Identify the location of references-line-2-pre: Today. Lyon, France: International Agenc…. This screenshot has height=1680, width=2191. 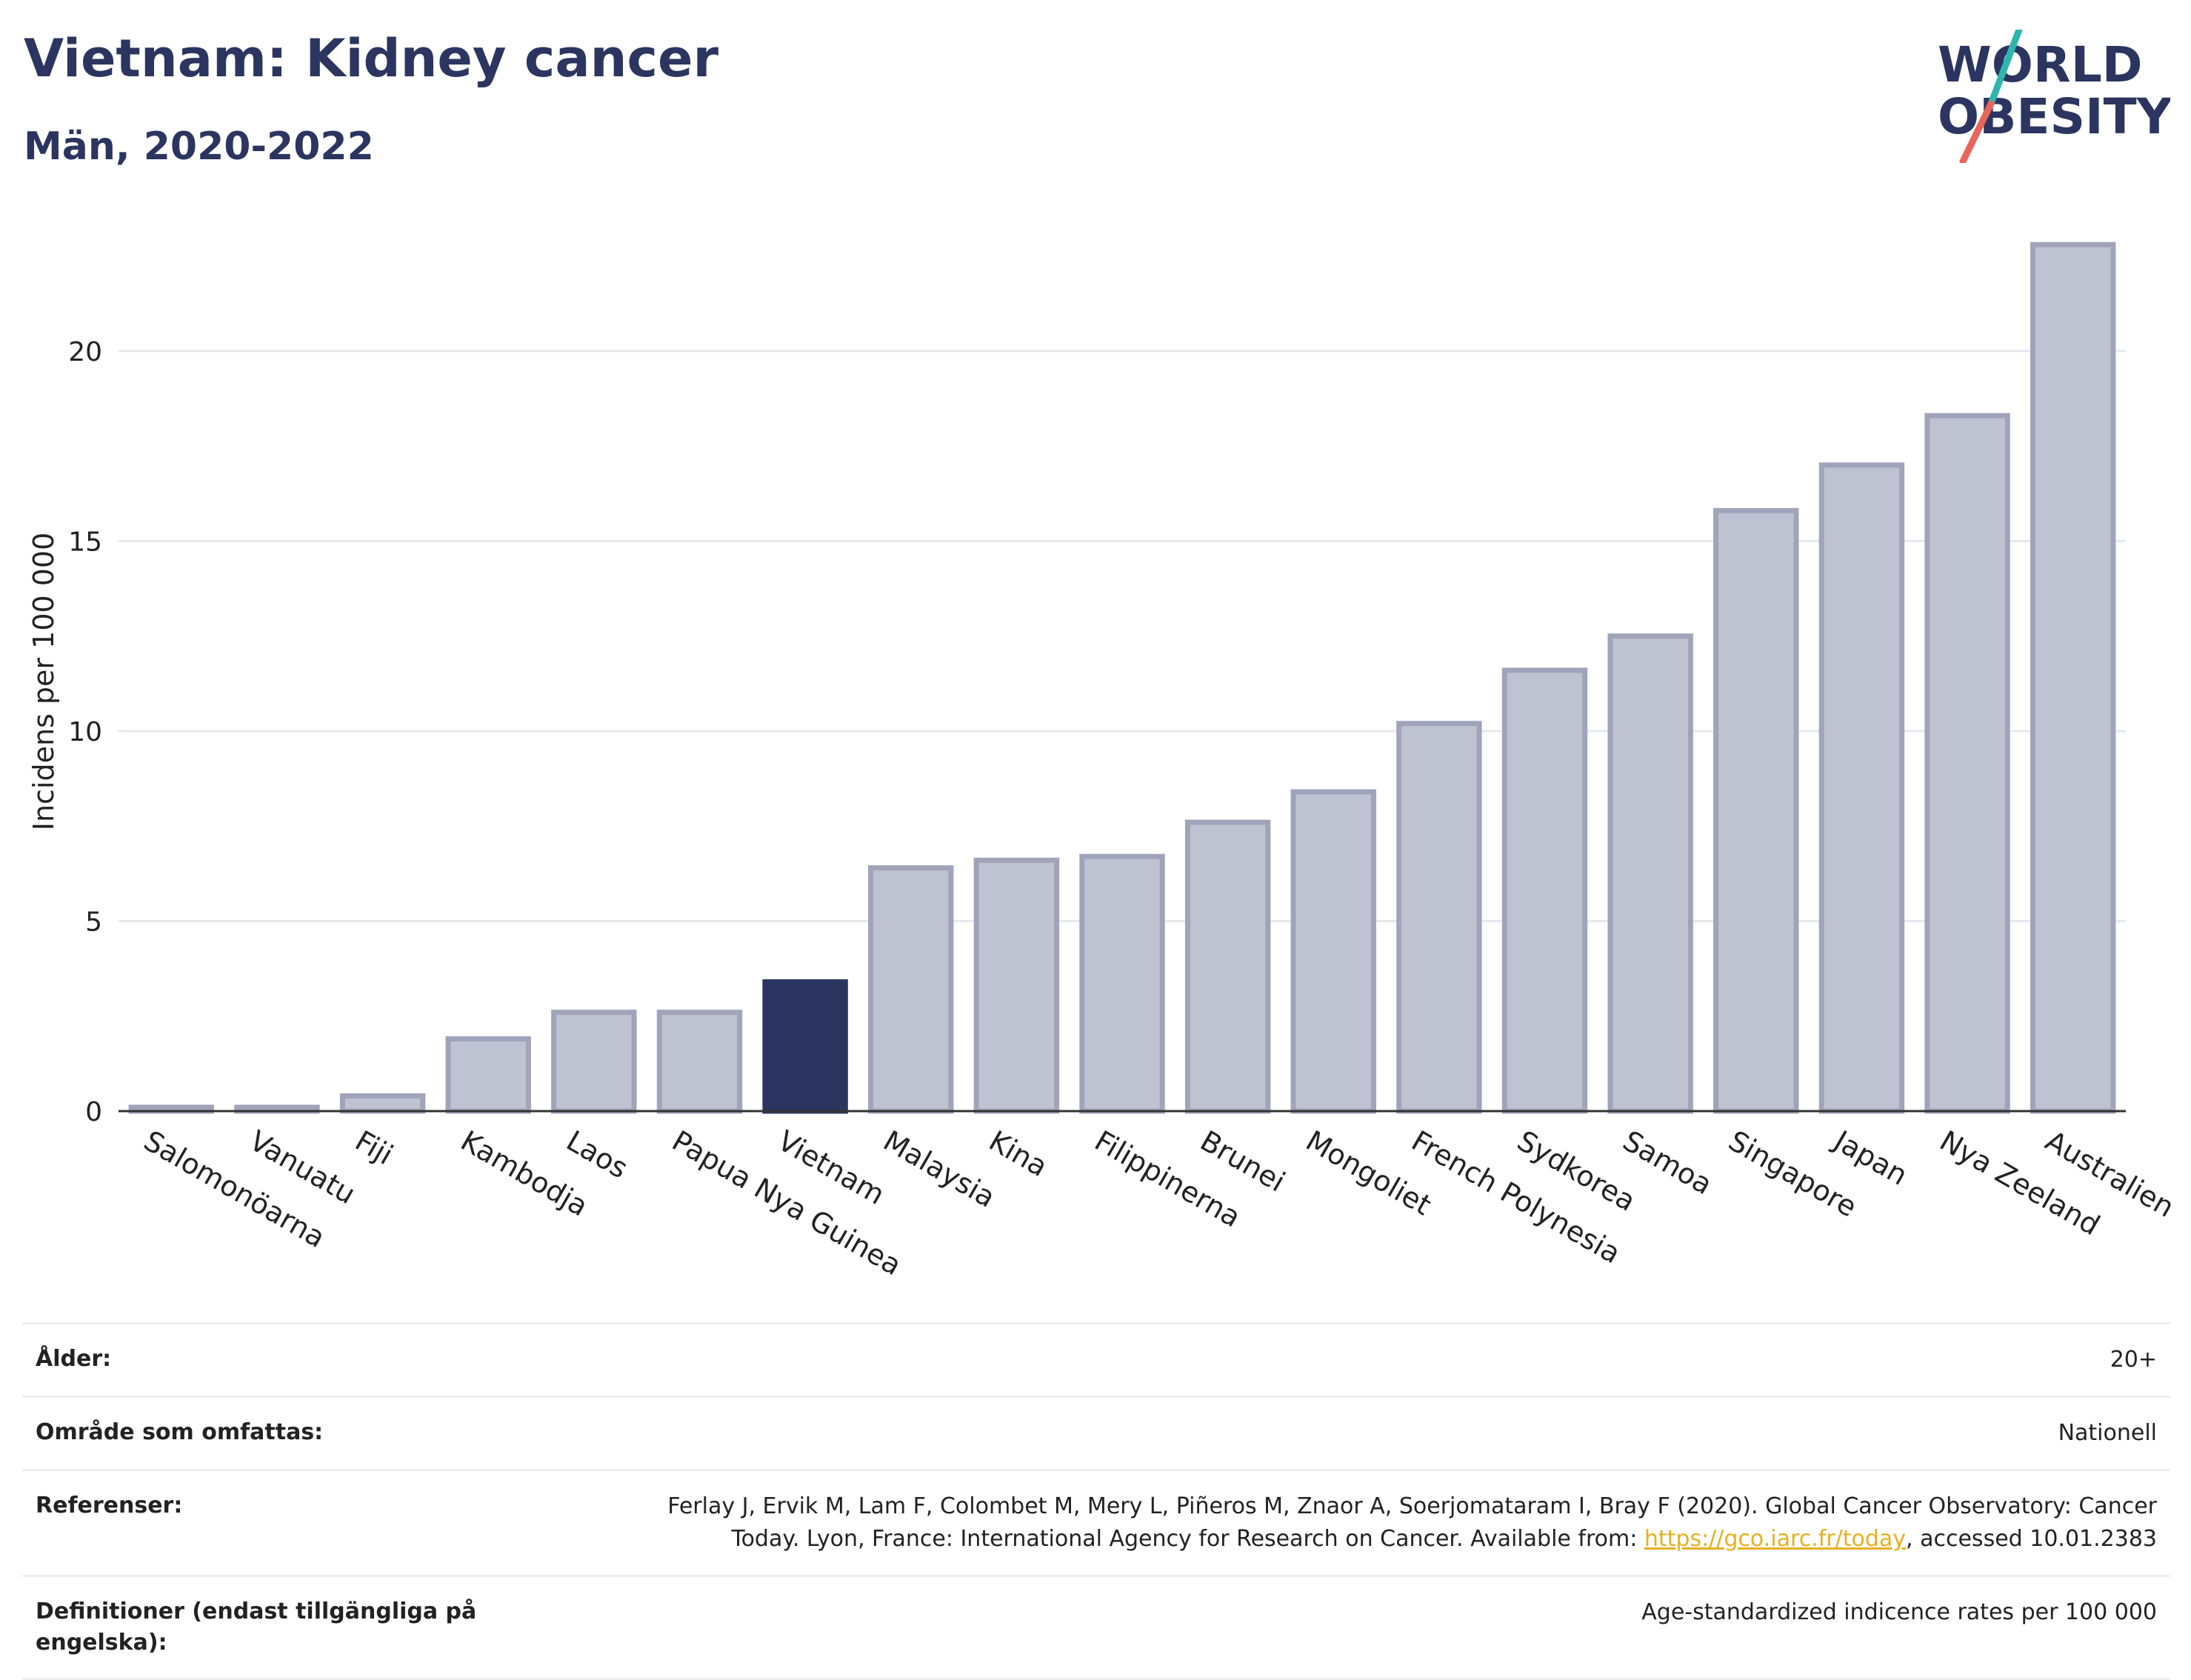
(1187, 1539).